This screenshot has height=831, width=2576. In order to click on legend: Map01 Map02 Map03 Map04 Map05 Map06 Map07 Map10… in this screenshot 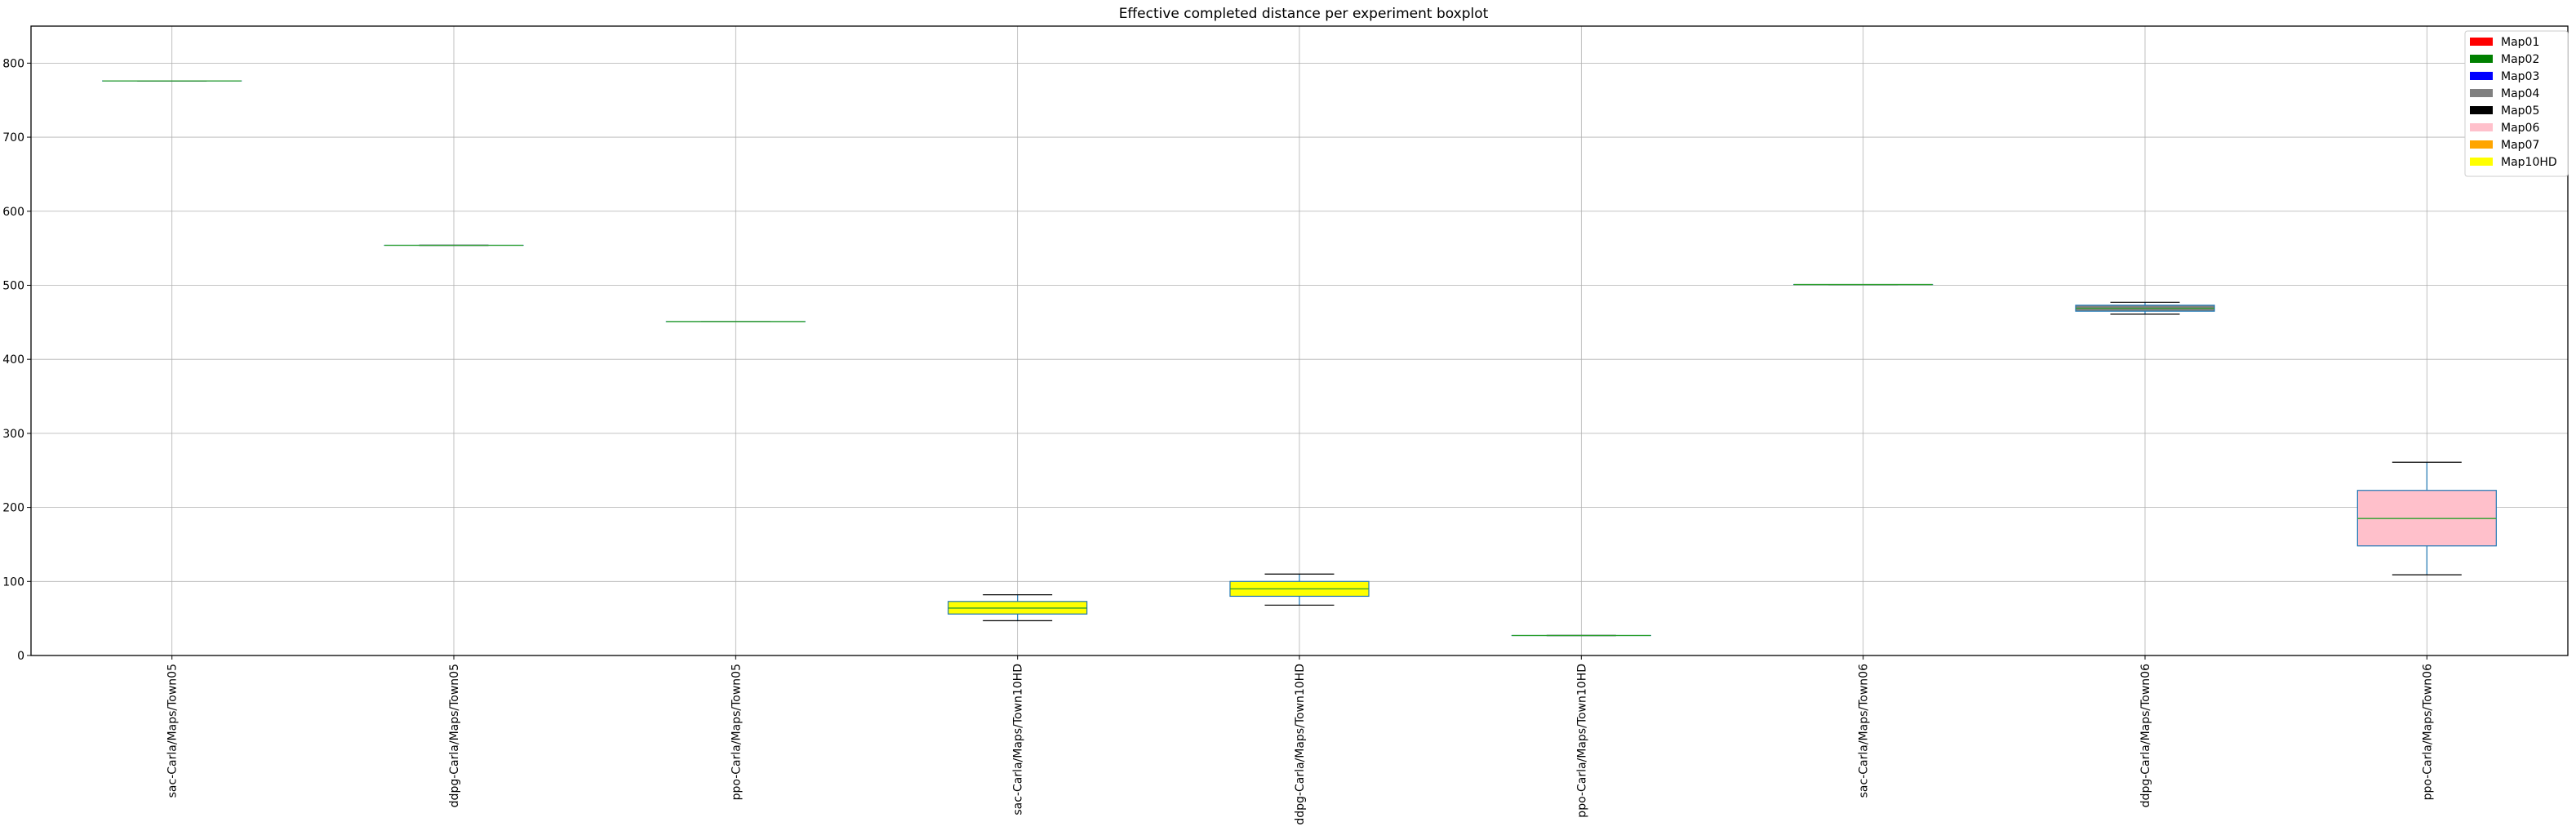, I will do `click(2516, 103)`.